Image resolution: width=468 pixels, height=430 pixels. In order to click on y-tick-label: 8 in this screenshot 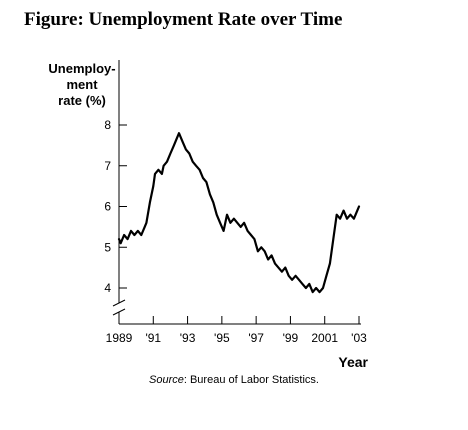, I will do `click(107, 125)`.